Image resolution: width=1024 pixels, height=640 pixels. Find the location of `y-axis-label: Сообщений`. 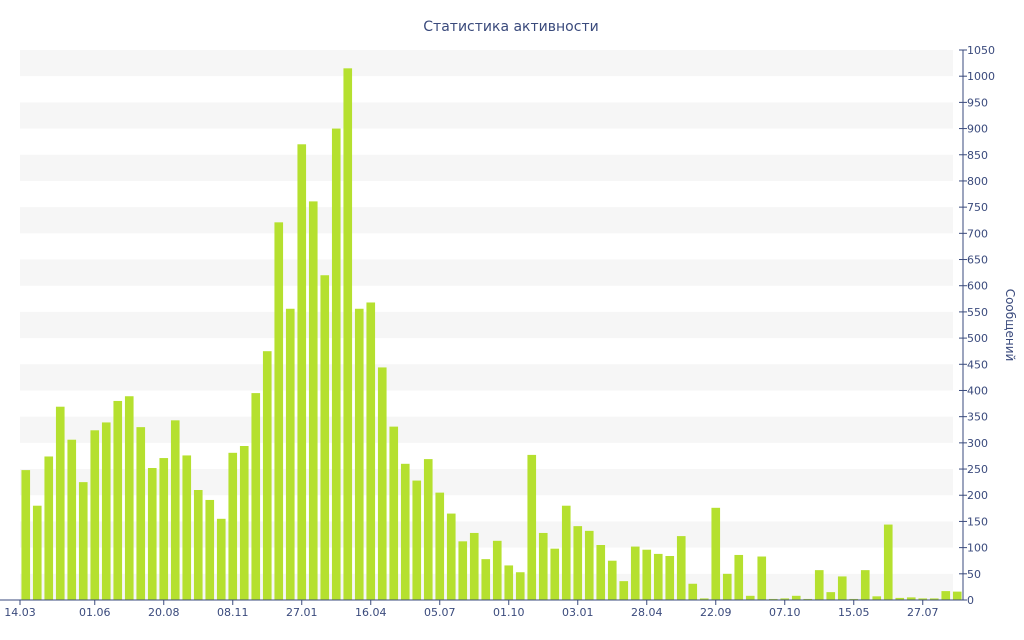

y-axis-label: Сообщений is located at coordinates (1010, 325).